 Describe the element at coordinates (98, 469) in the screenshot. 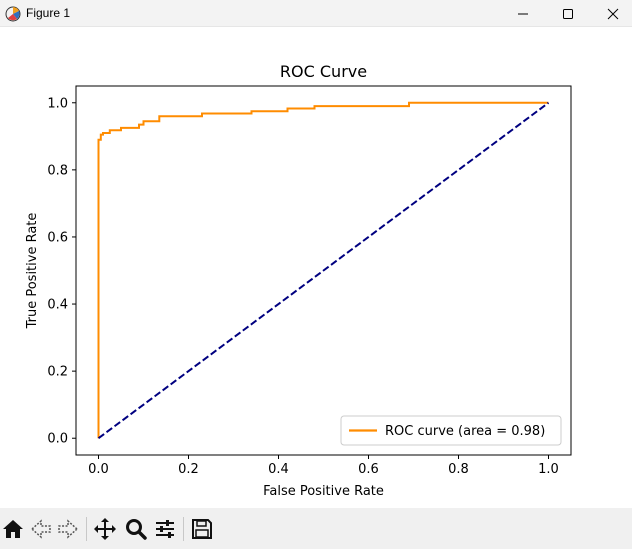

I see `x-tick-label: 0.0` at that location.